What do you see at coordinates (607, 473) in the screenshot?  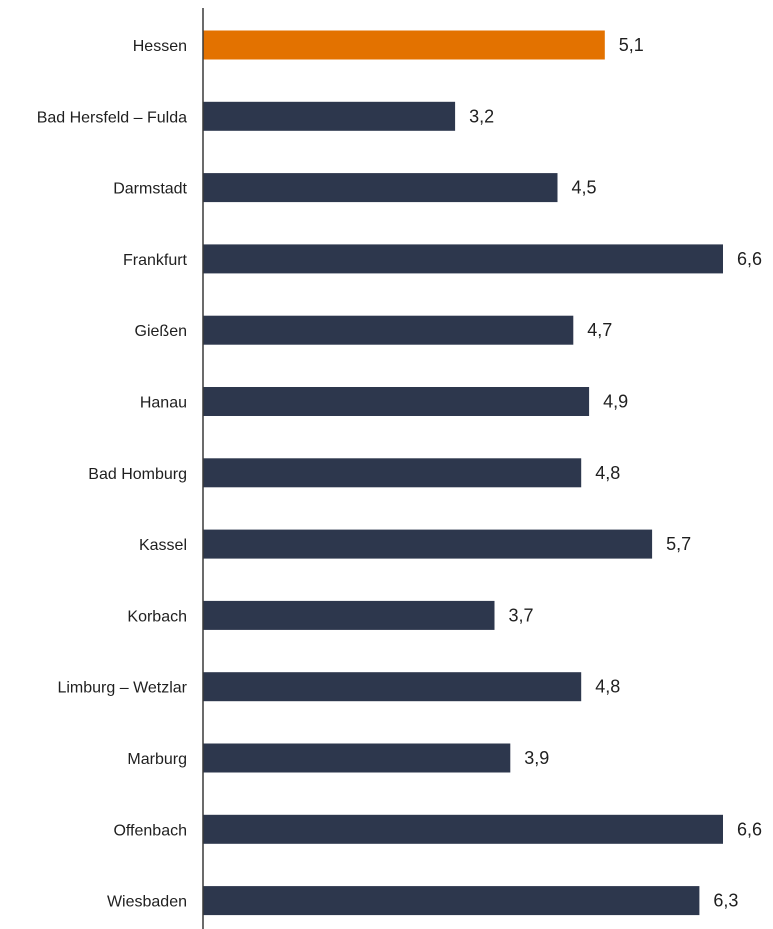 I see `value-label-6: 4,8` at bounding box center [607, 473].